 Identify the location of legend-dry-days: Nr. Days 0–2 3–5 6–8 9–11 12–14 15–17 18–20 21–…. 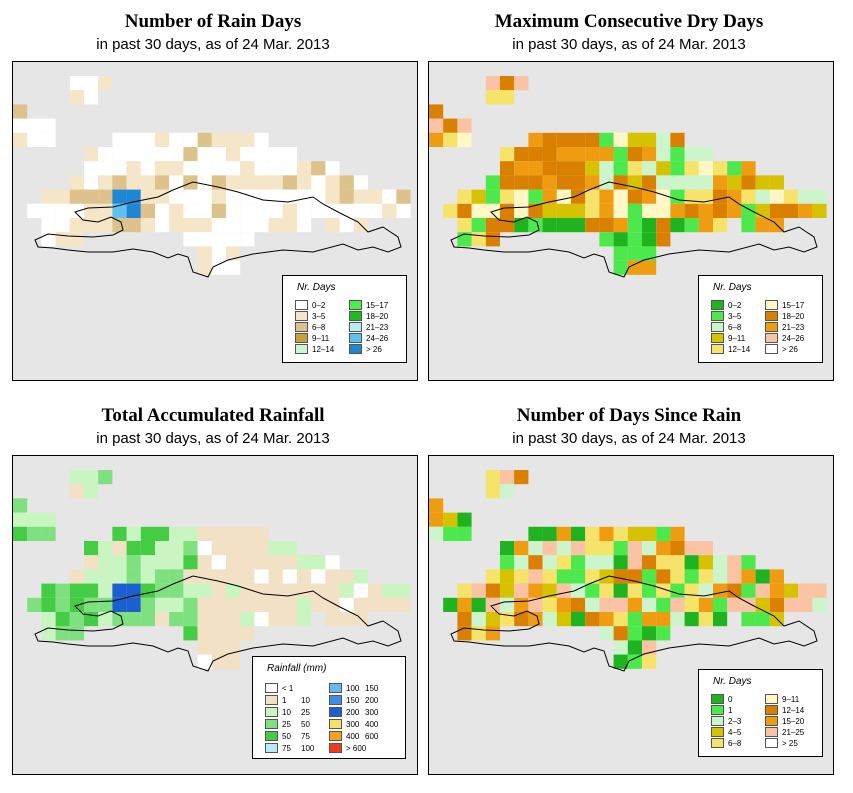
(760, 319).